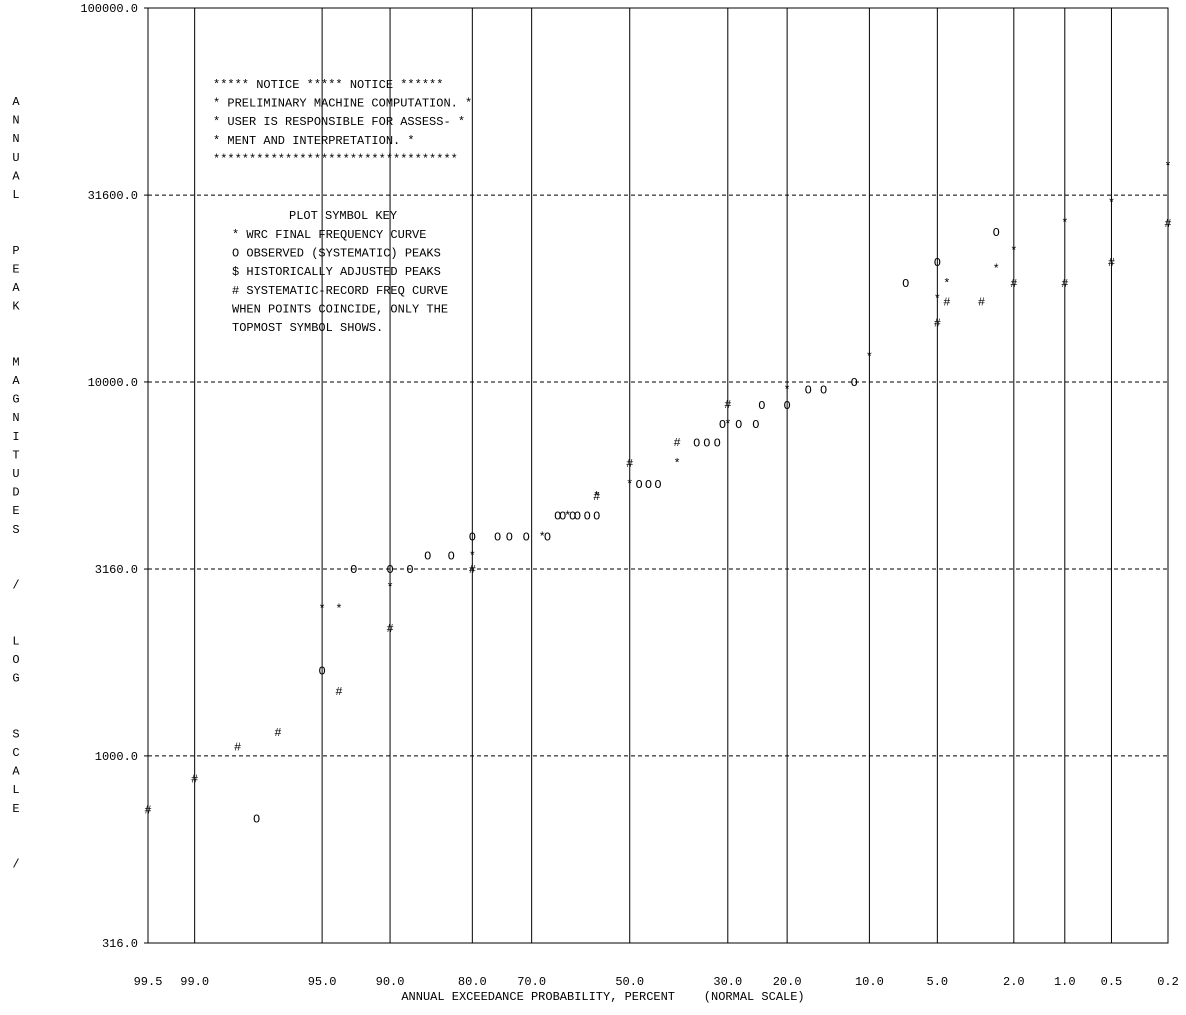 Image resolution: width=1186 pixels, height=1015 pixels. Describe the element at coordinates (629, 982) in the screenshot. I see `x-tick-label-6: 50.0` at that location.